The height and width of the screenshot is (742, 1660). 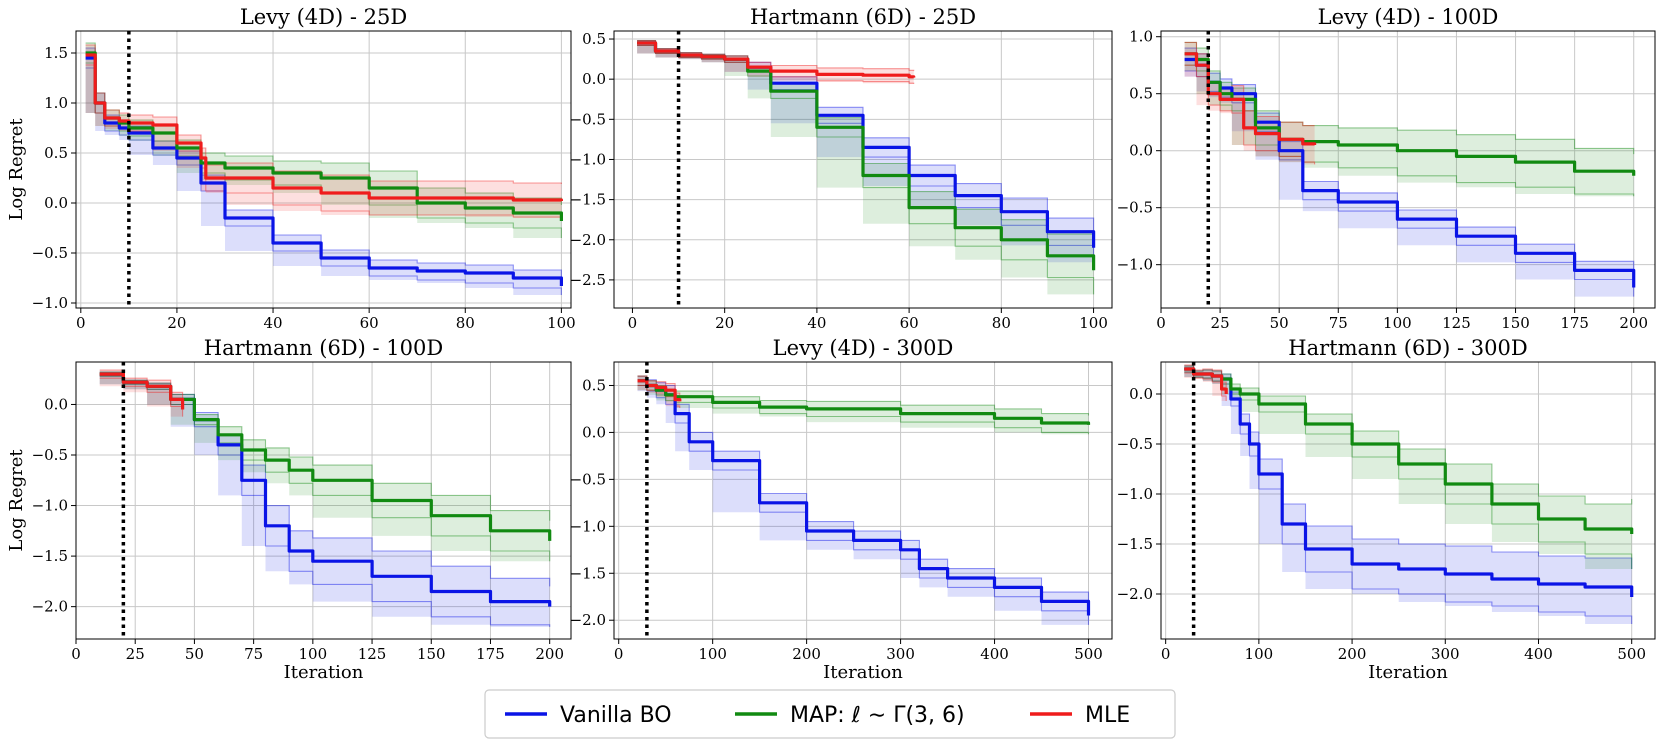 What do you see at coordinates (323, 114) in the screenshot?
I see `band-upper-mle` at bounding box center [323, 114].